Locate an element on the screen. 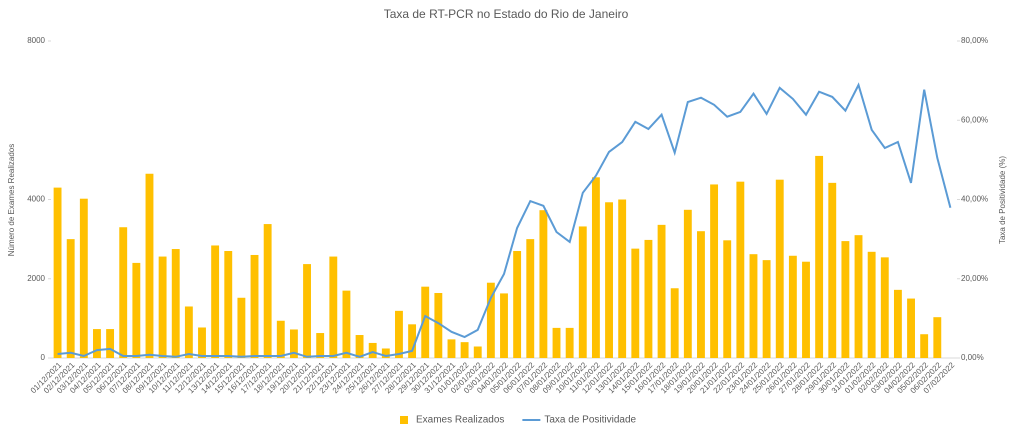 The width and height of the screenshot is (1012, 427). legend-label: Exames Realizados is located at coordinates (460, 420).